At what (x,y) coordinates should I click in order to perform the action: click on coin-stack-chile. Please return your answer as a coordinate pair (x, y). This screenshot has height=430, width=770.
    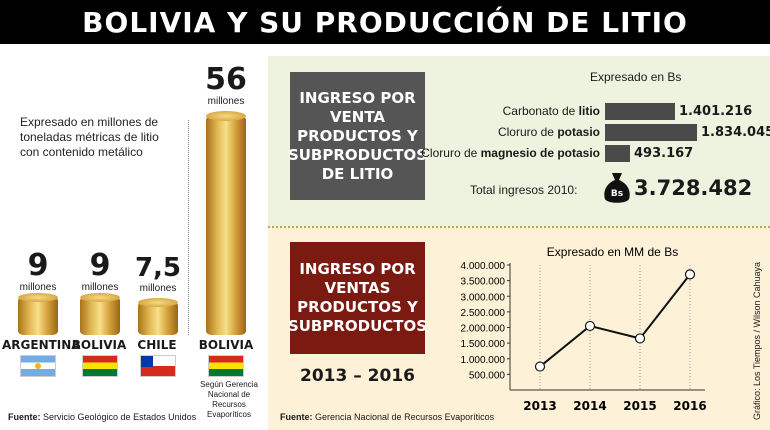
    Looking at the image, I should click on (158, 318).